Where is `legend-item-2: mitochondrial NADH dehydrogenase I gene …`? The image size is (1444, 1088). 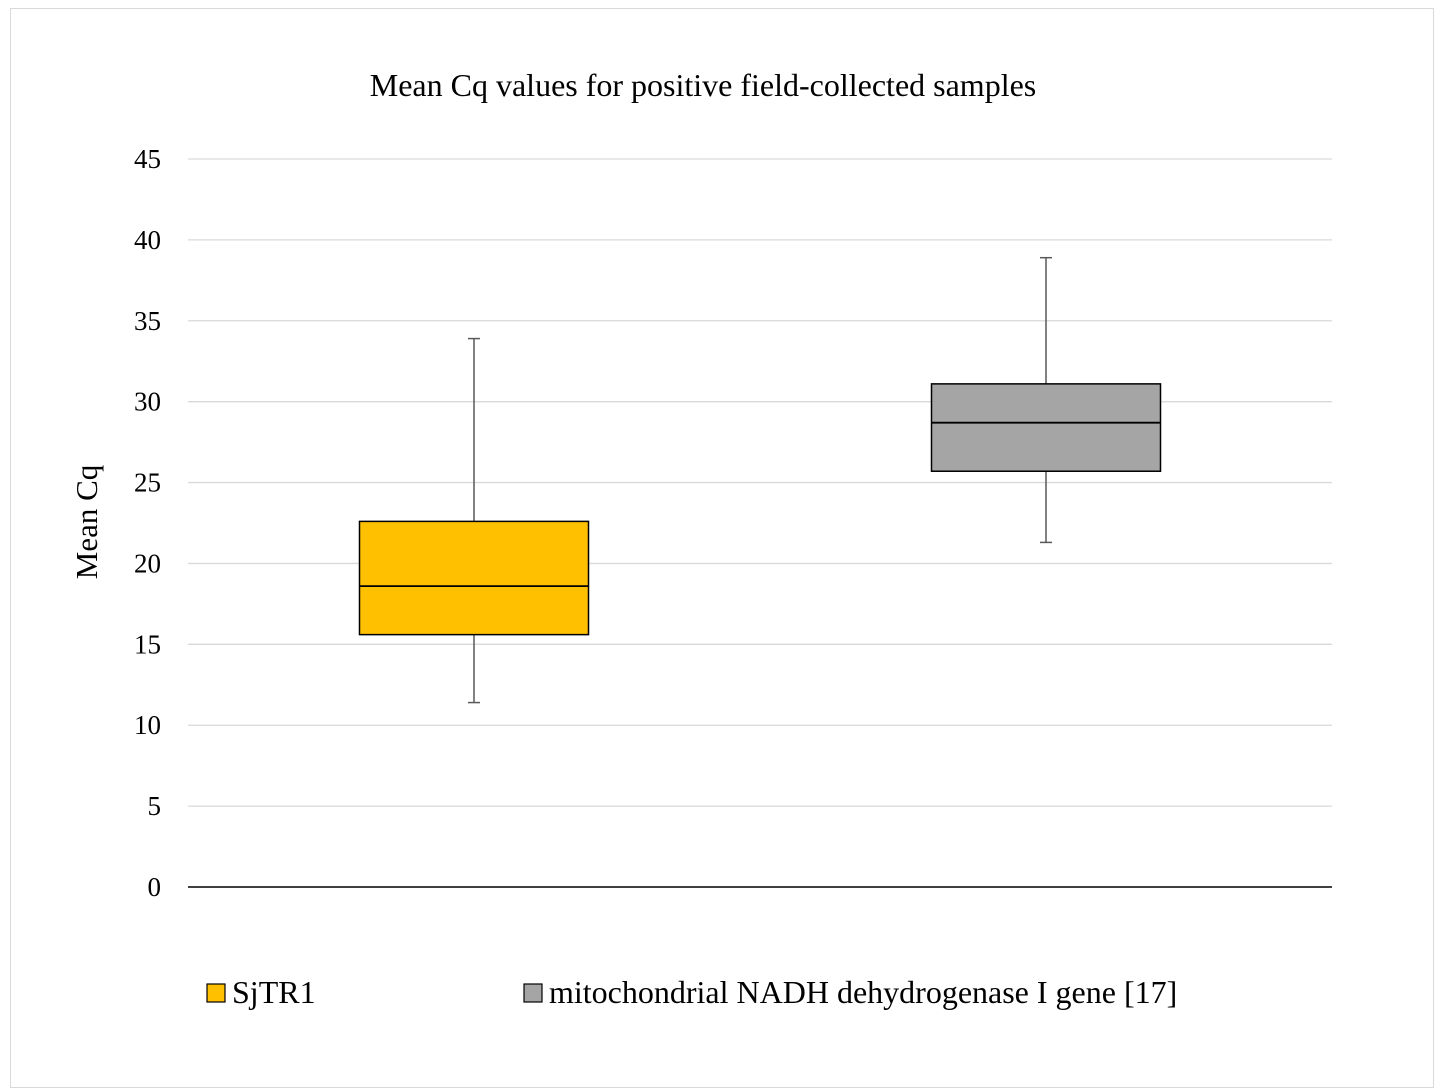
legend-item-2: mitochondrial NADH dehydrogenase I gene … is located at coordinates (850, 992).